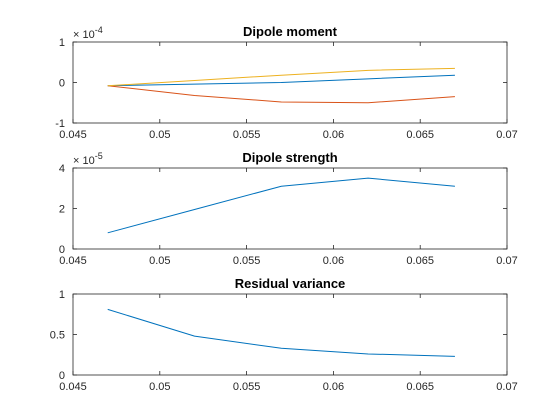 Image resolution: width=560 pixels, height=420 pixels. What do you see at coordinates (62, 210) in the screenshot?
I see `y-tick-label: 2` at bounding box center [62, 210].